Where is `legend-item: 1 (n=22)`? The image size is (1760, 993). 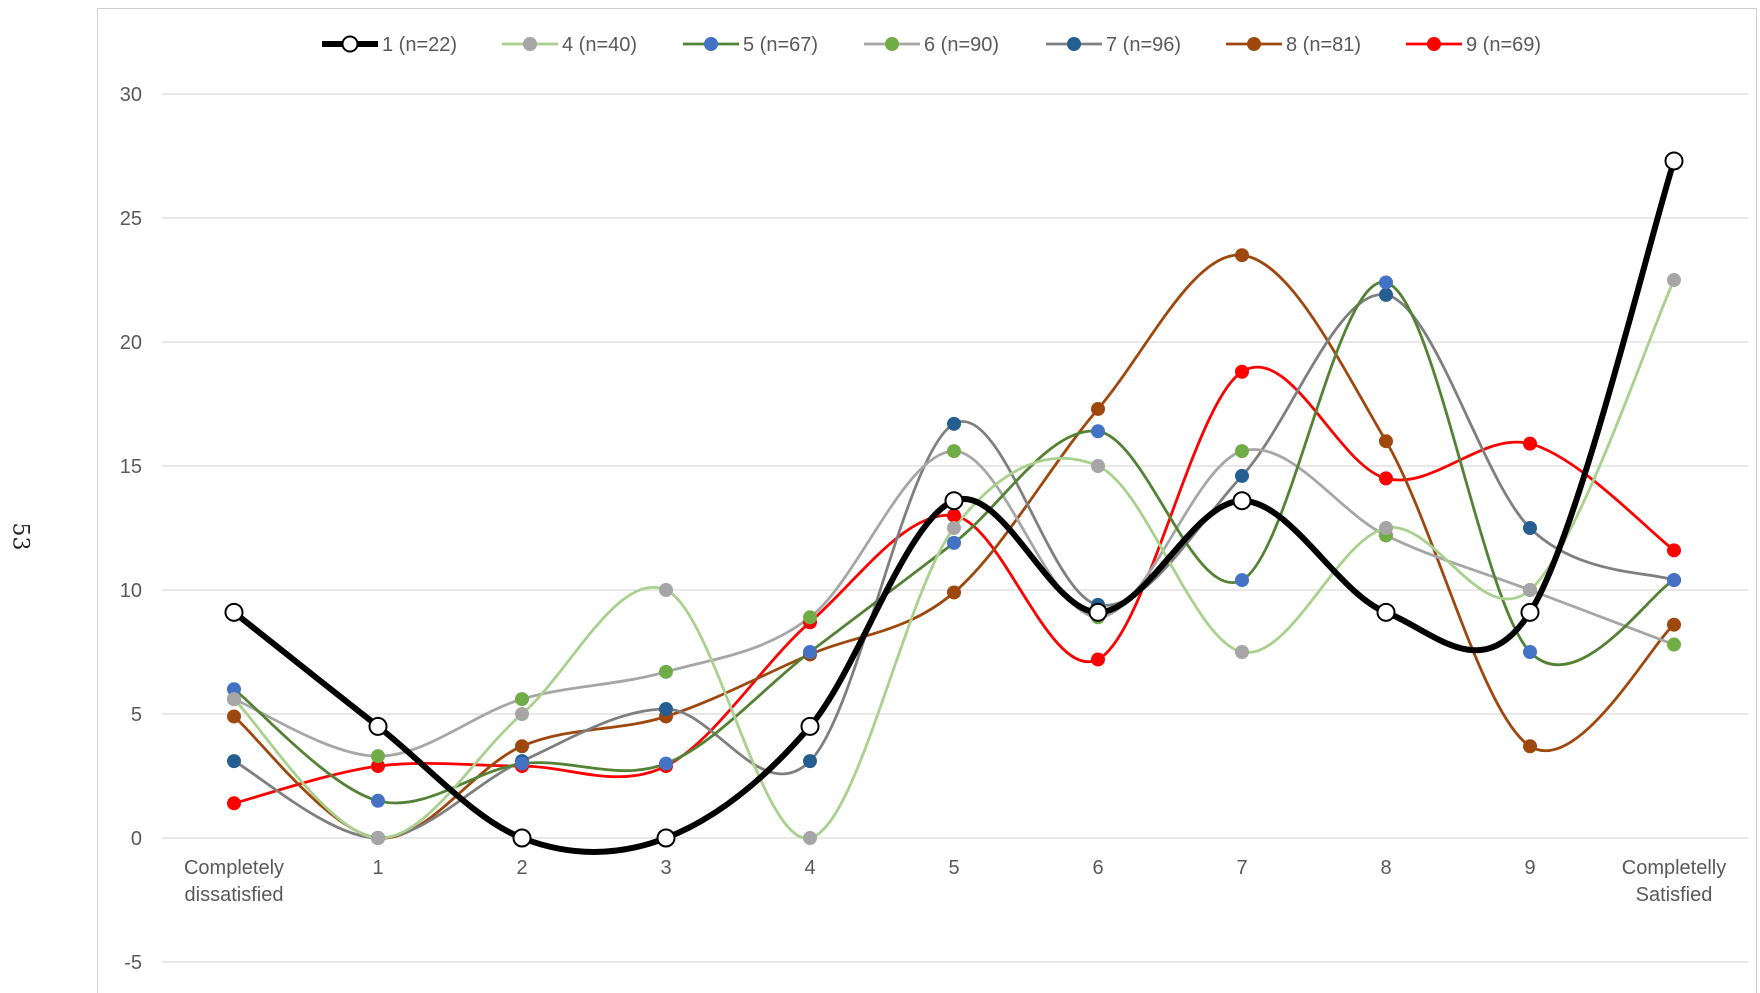 legend-item: 1 (n=22) is located at coordinates (389, 45).